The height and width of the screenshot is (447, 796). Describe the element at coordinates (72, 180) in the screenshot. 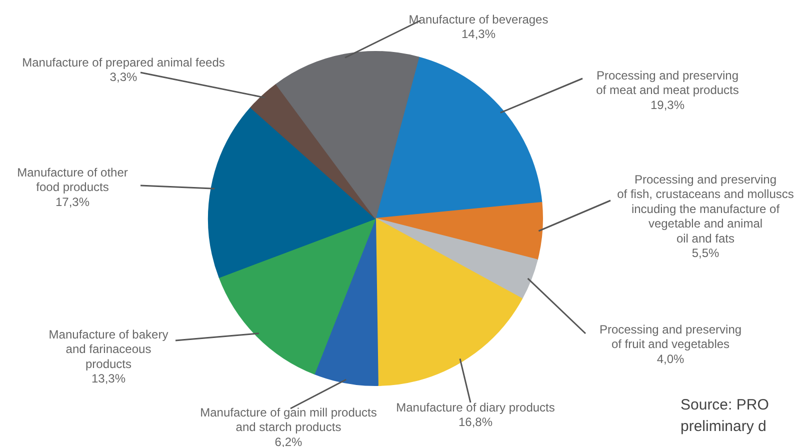

I see `slice-label: Manufacture of other food products` at that location.